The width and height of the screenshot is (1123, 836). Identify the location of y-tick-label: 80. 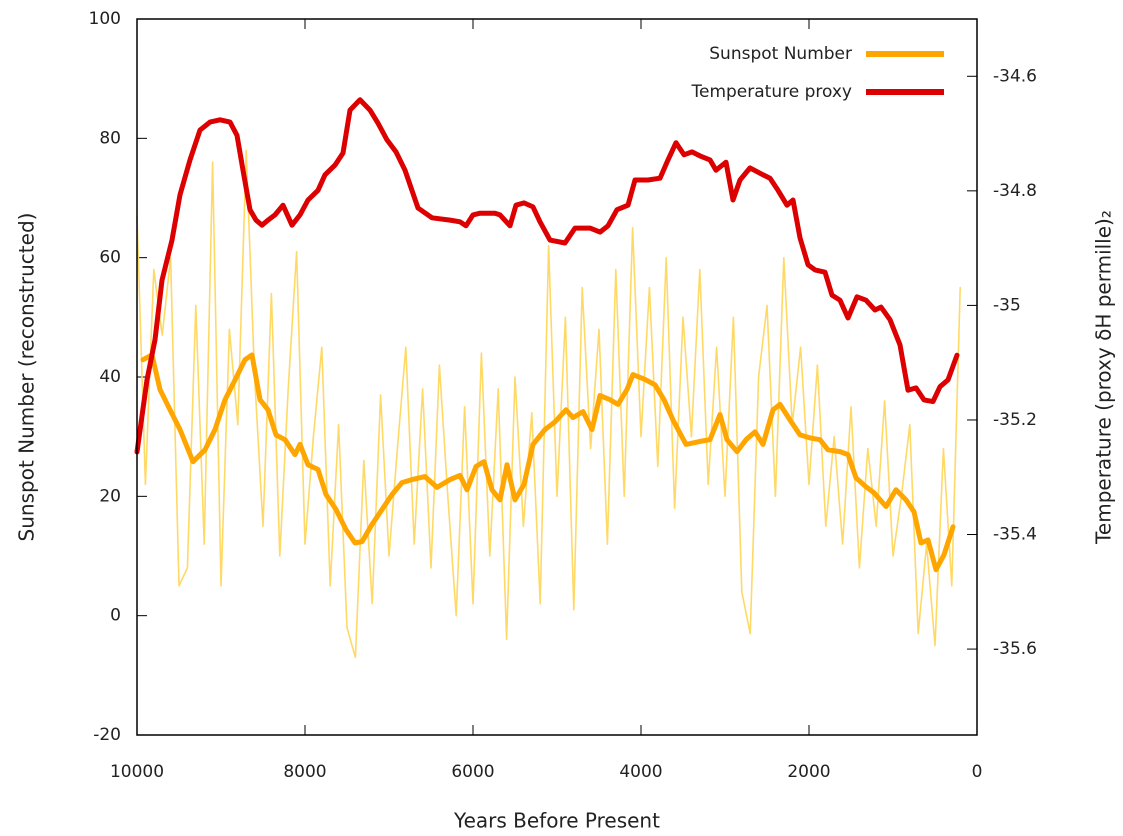
(110, 138).